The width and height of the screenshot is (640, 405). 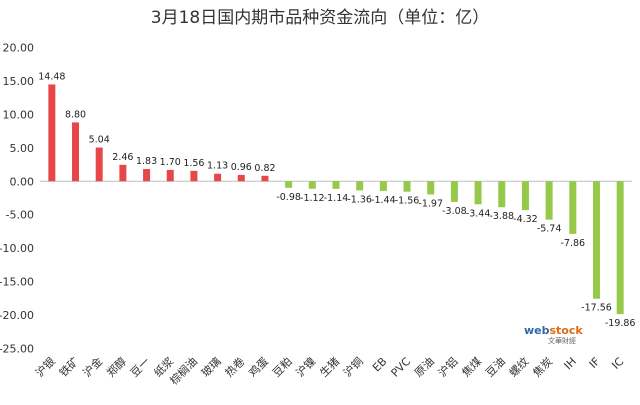 I want to click on y-tick-label: -5.00, so click(x=20, y=215).